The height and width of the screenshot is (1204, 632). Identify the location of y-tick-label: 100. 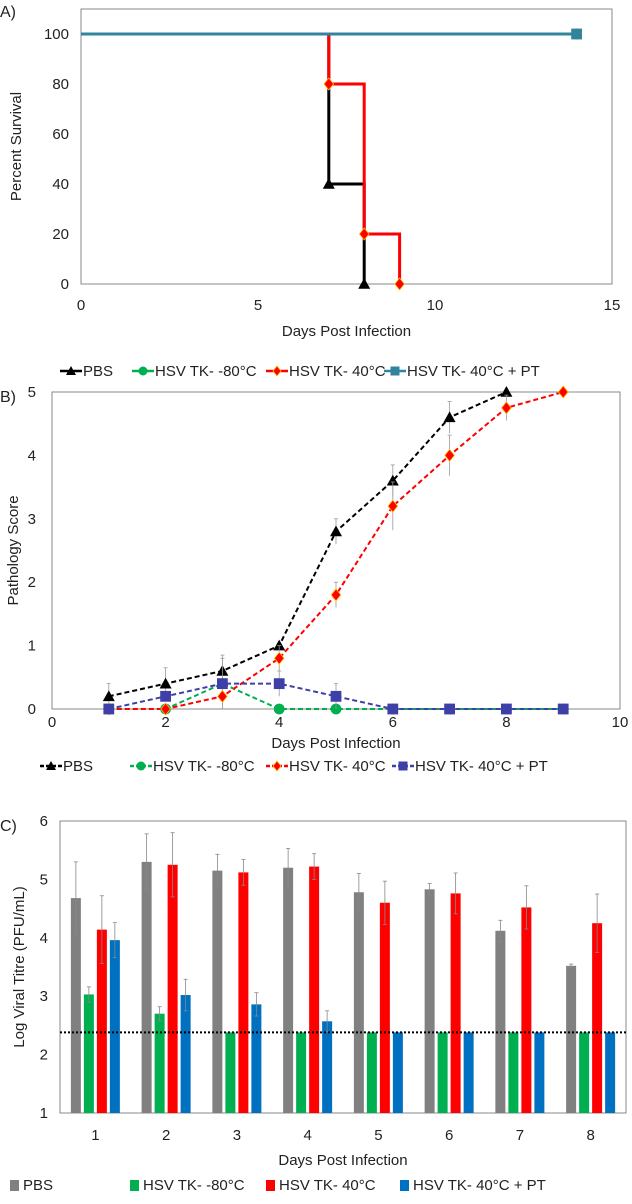
(56, 34).